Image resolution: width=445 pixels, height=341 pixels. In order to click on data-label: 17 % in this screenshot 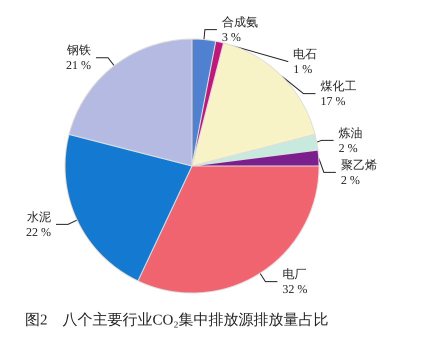, I will do `click(333, 101)`.